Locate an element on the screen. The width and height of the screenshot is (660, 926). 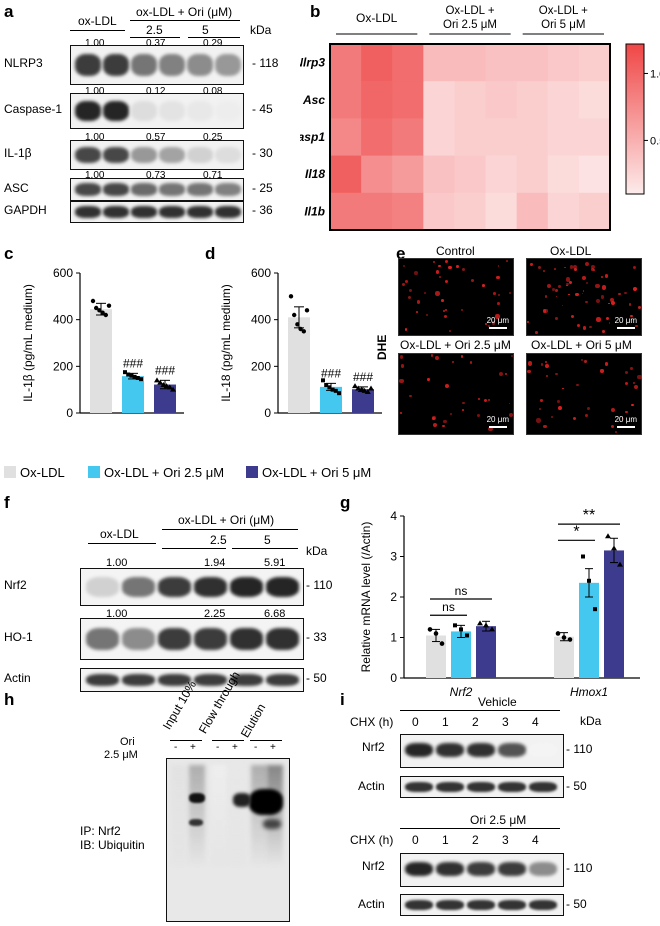
significance-label: ** is located at coordinates (589, 515).